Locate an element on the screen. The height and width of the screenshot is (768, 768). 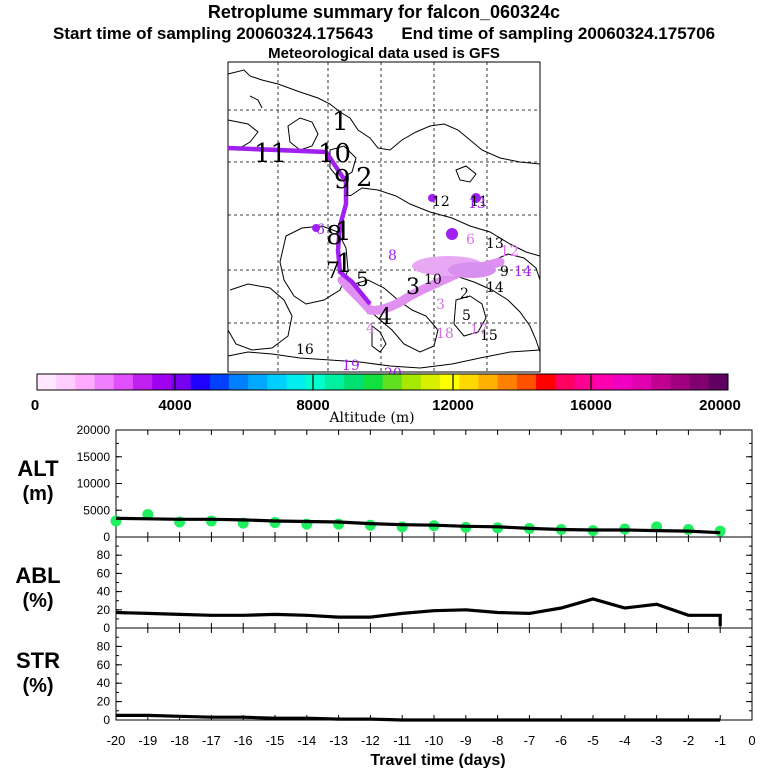
panel-str: 0 20 40 60 80 STR(%) is located at coordinates (384, 677).